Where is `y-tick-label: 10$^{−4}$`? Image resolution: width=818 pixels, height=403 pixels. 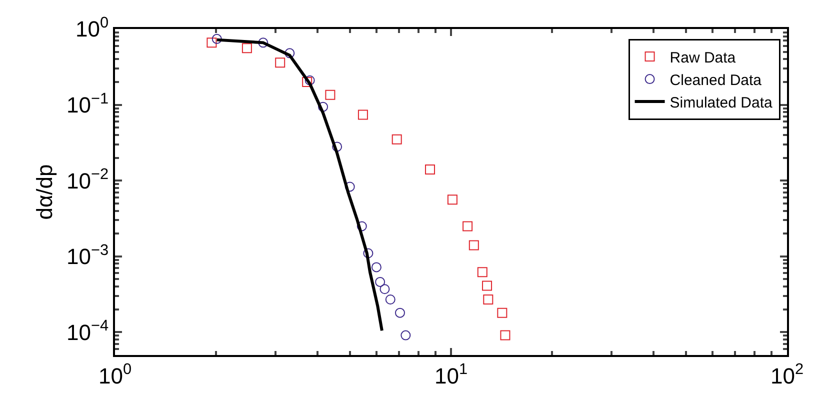
y-tick-label: 10$^{−4}$ is located at coordinates (88, 331).